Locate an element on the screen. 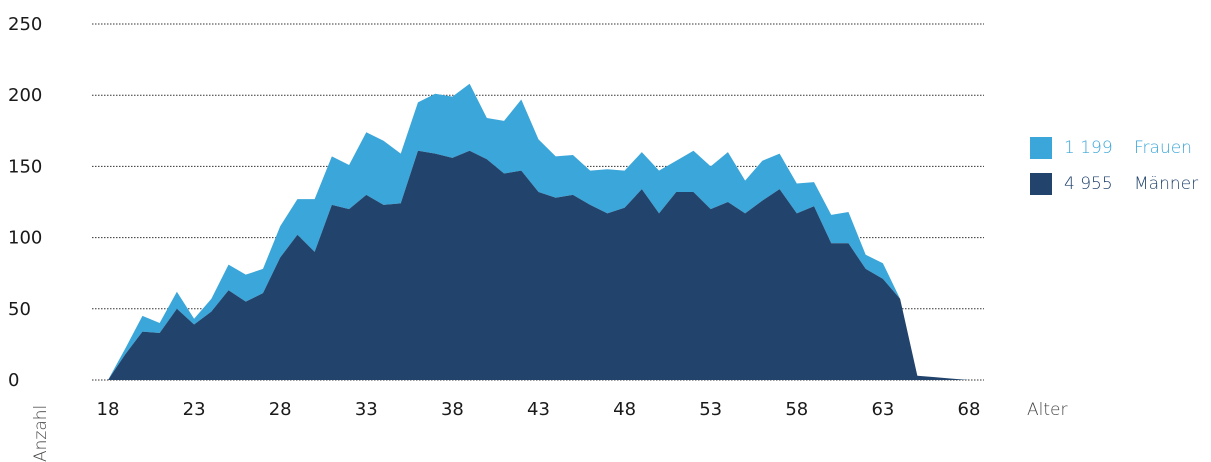  x-tick-label: 48 is located at coordinates (624, 409).